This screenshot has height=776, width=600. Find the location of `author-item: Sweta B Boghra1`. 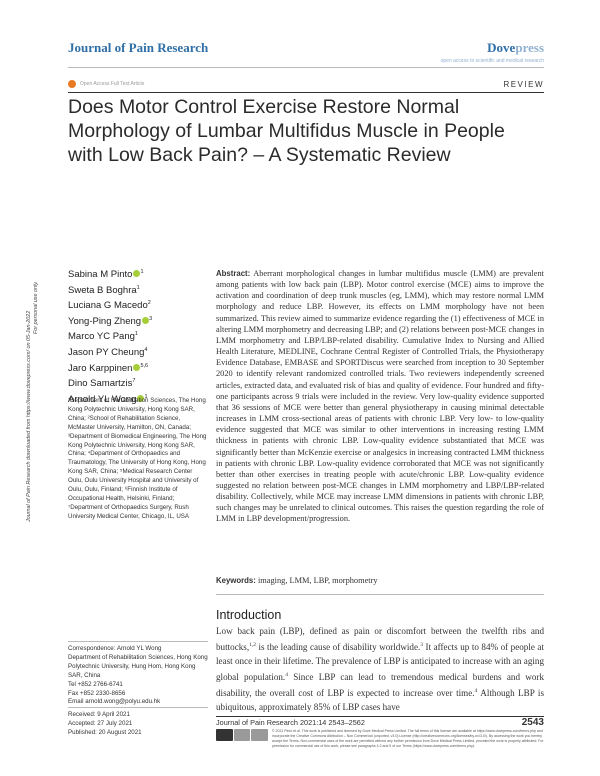

author-item: Sweta B Boghra1 is located at coordinates (110, 290).